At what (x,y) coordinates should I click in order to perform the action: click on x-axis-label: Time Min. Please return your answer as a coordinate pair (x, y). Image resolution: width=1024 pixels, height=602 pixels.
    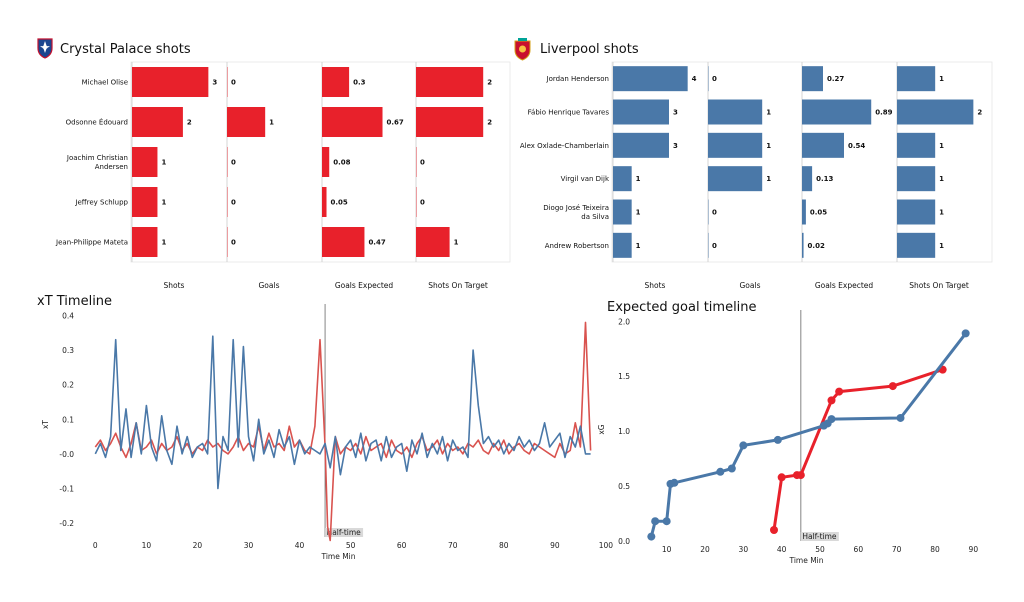
    Looking at the image, I should click on (337, 556).